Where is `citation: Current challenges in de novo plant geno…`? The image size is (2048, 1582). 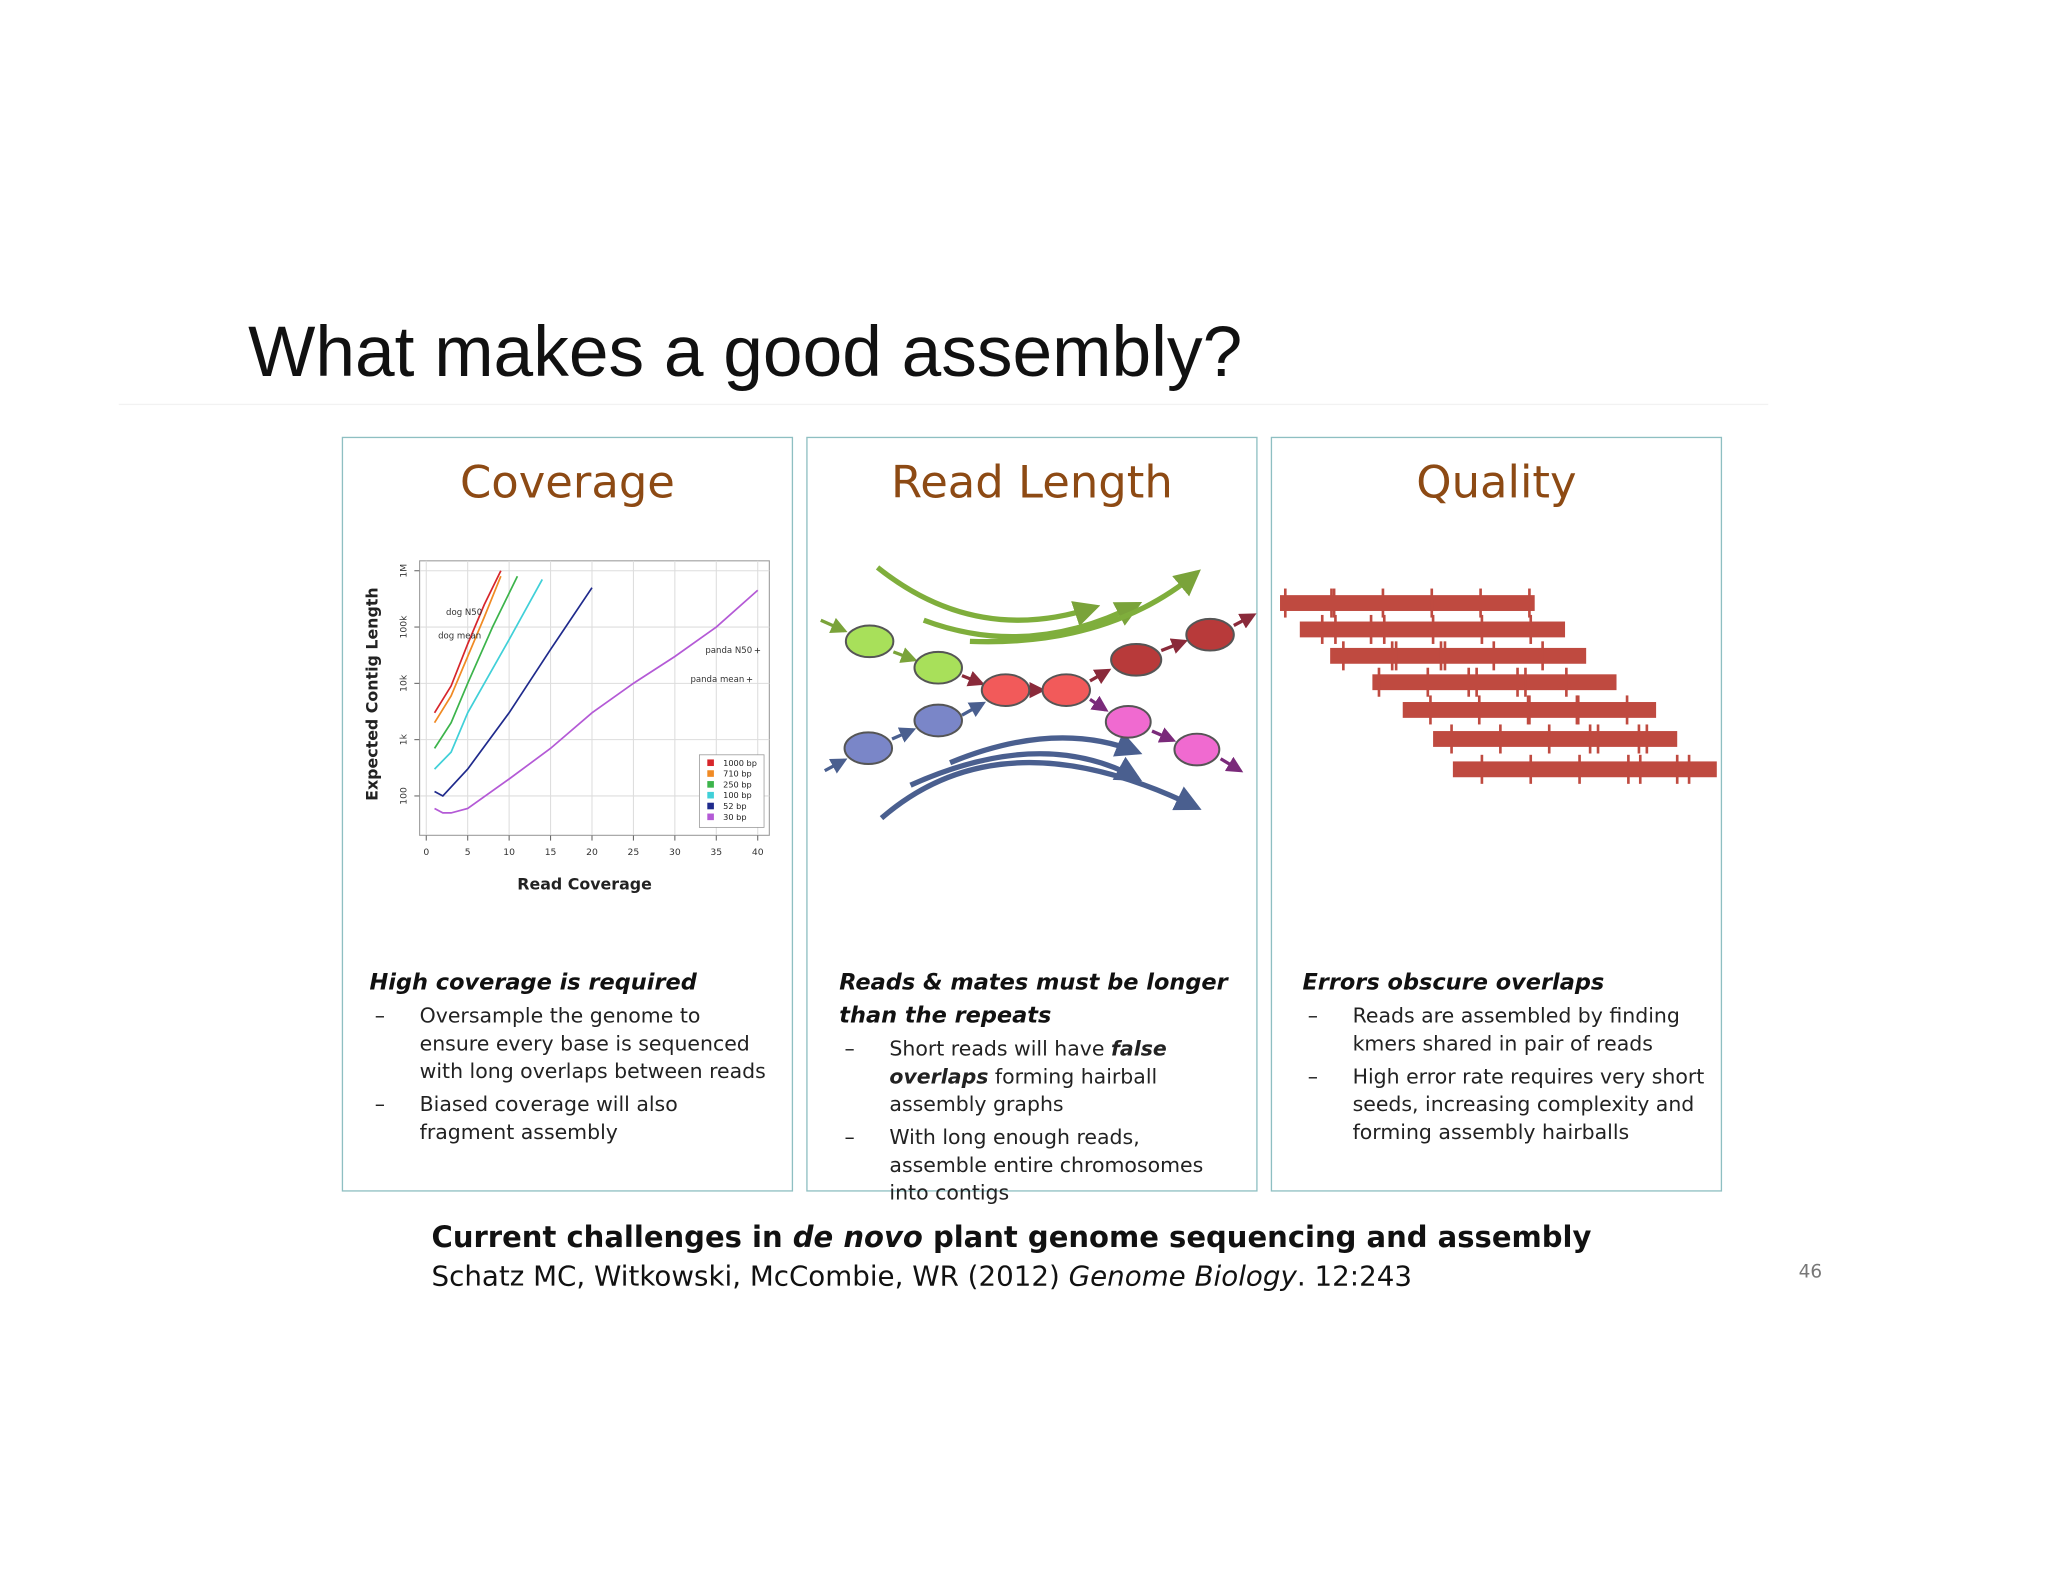 citation: Current challenges in de novo plant geno… is located at coordinates (1012, 1257).